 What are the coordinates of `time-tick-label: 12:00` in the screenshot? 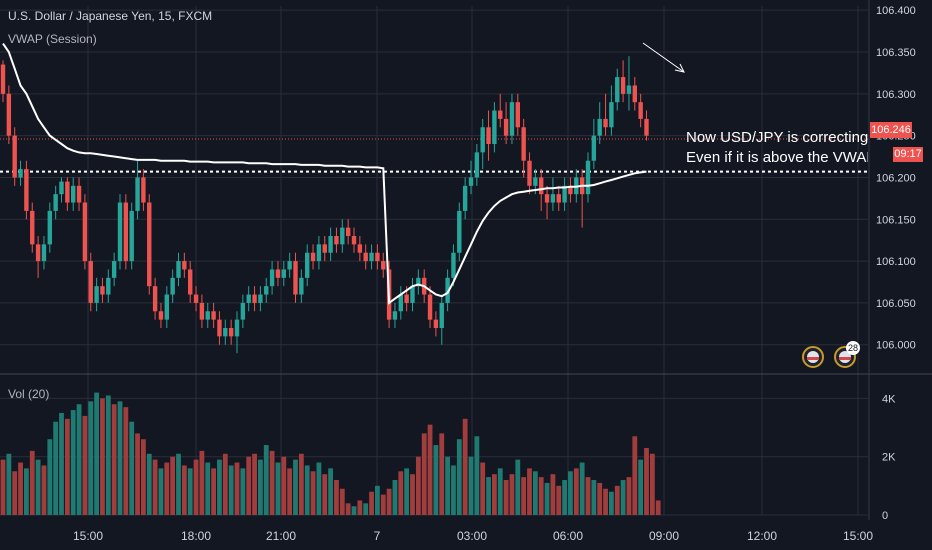 It's located at (762, 536).